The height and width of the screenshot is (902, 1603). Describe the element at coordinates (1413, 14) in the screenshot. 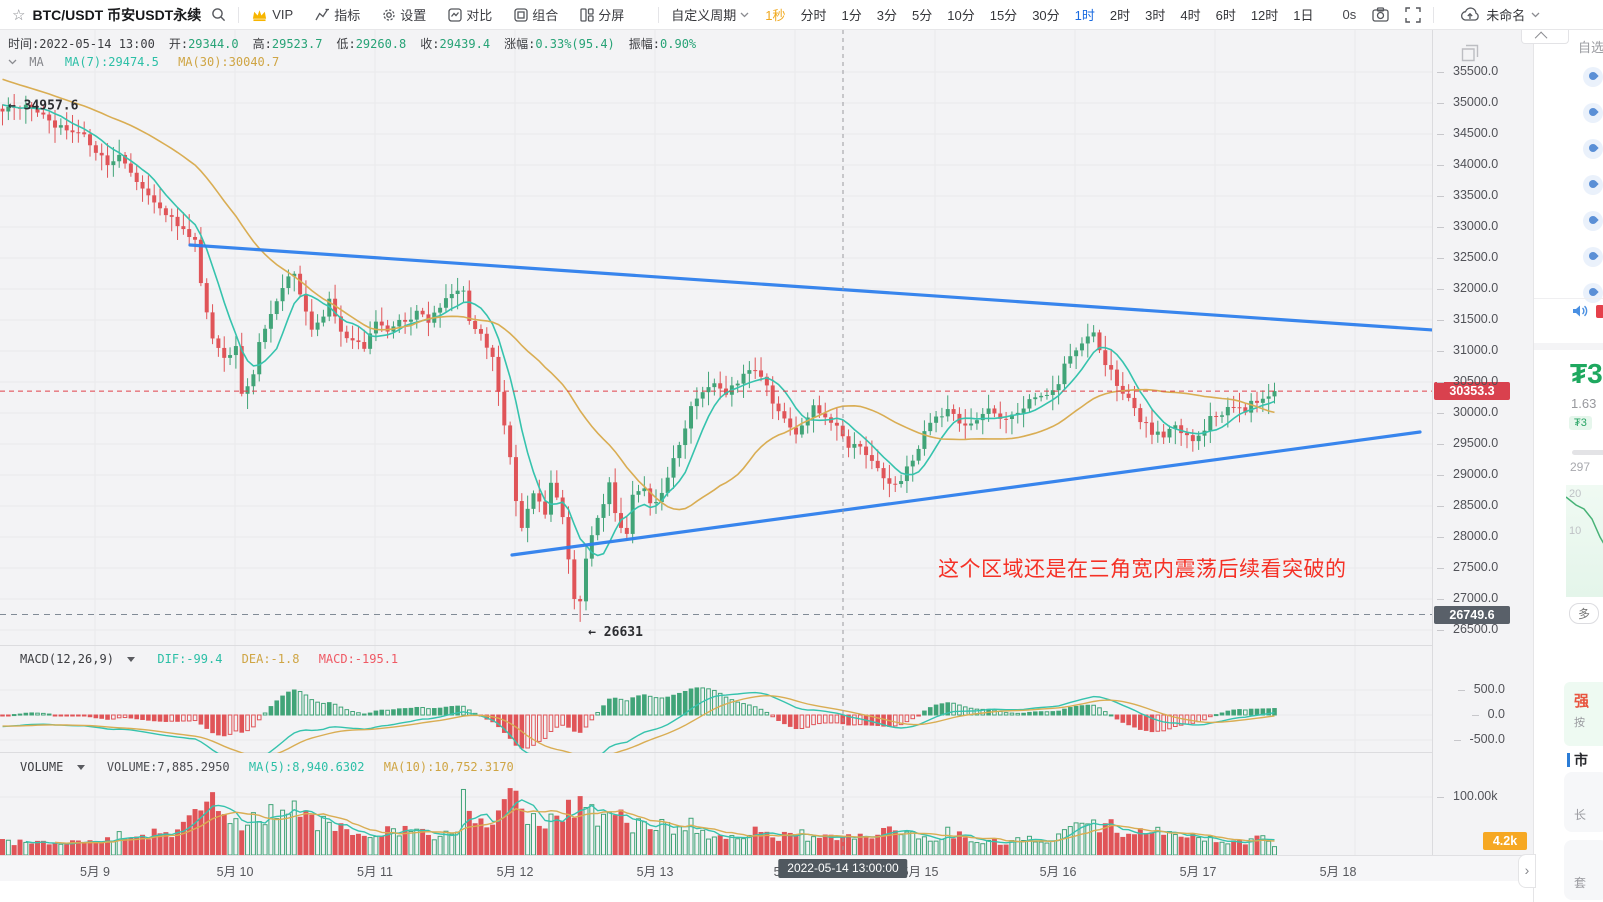

I see `fullscreen-icon` at that location.